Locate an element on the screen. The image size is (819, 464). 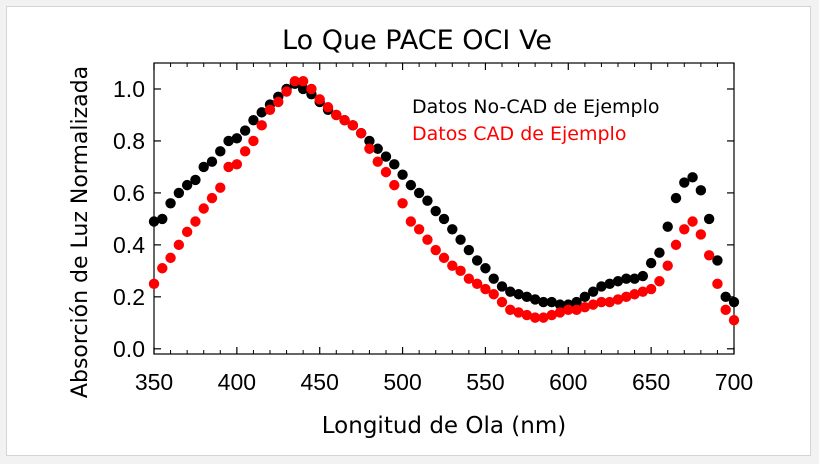
y-tick-label: 0.6 is located at coordinates (129, 193).